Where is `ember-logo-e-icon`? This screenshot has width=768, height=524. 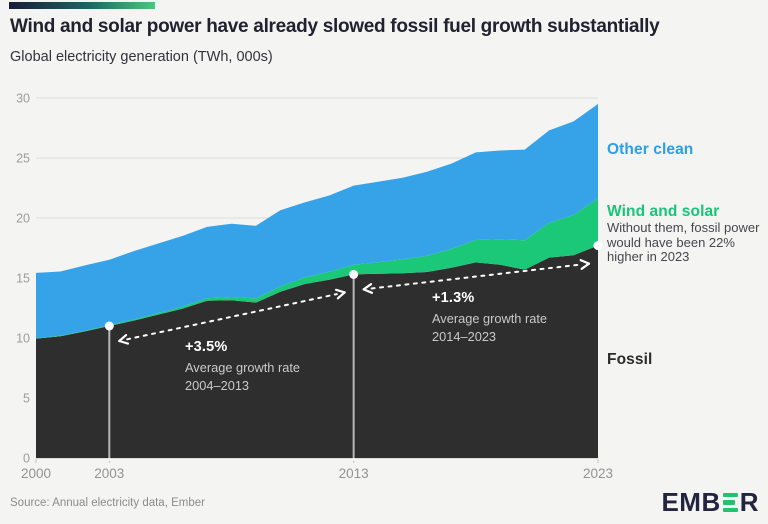 ember-logo-e-icon is located at coordinates (730, 502).